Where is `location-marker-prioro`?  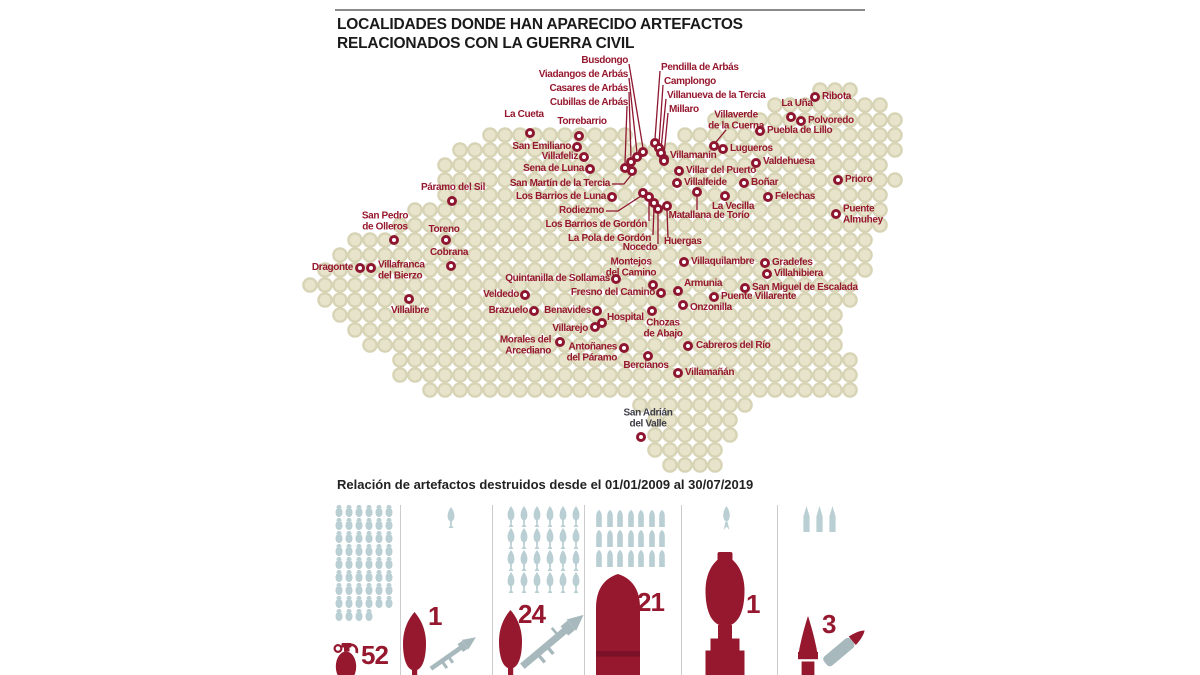
location-marker-prioro is located at coordinates (838, 180).